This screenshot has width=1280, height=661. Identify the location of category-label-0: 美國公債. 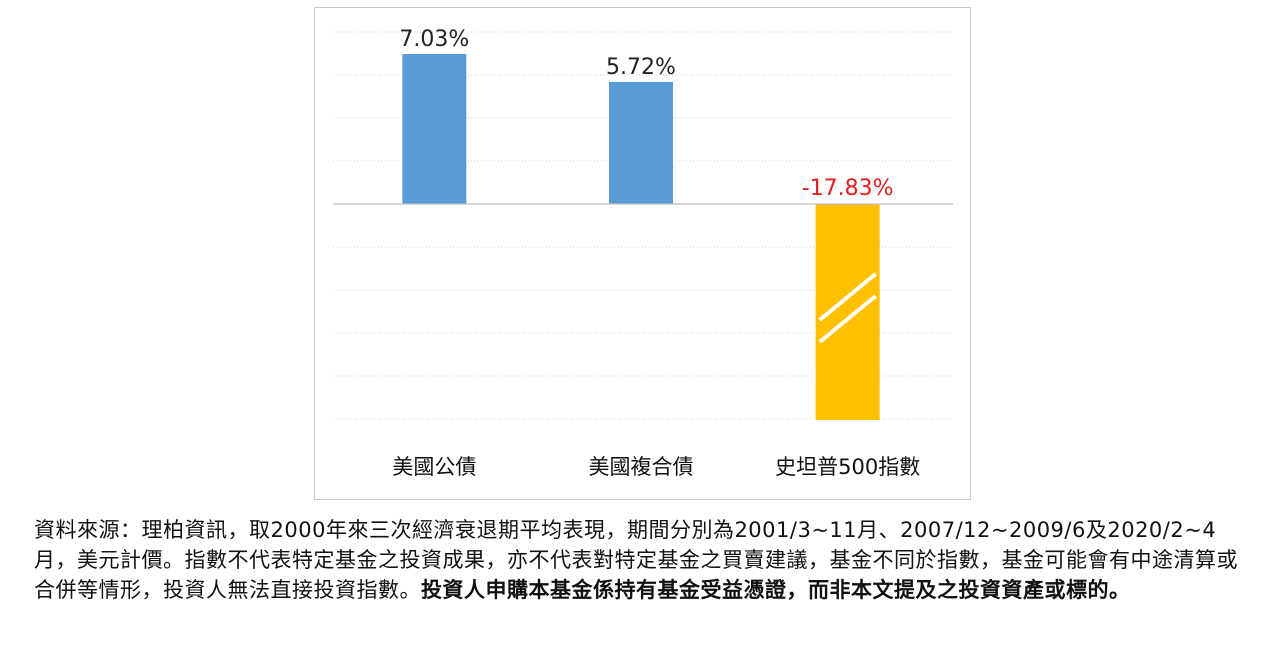
(434, 467).